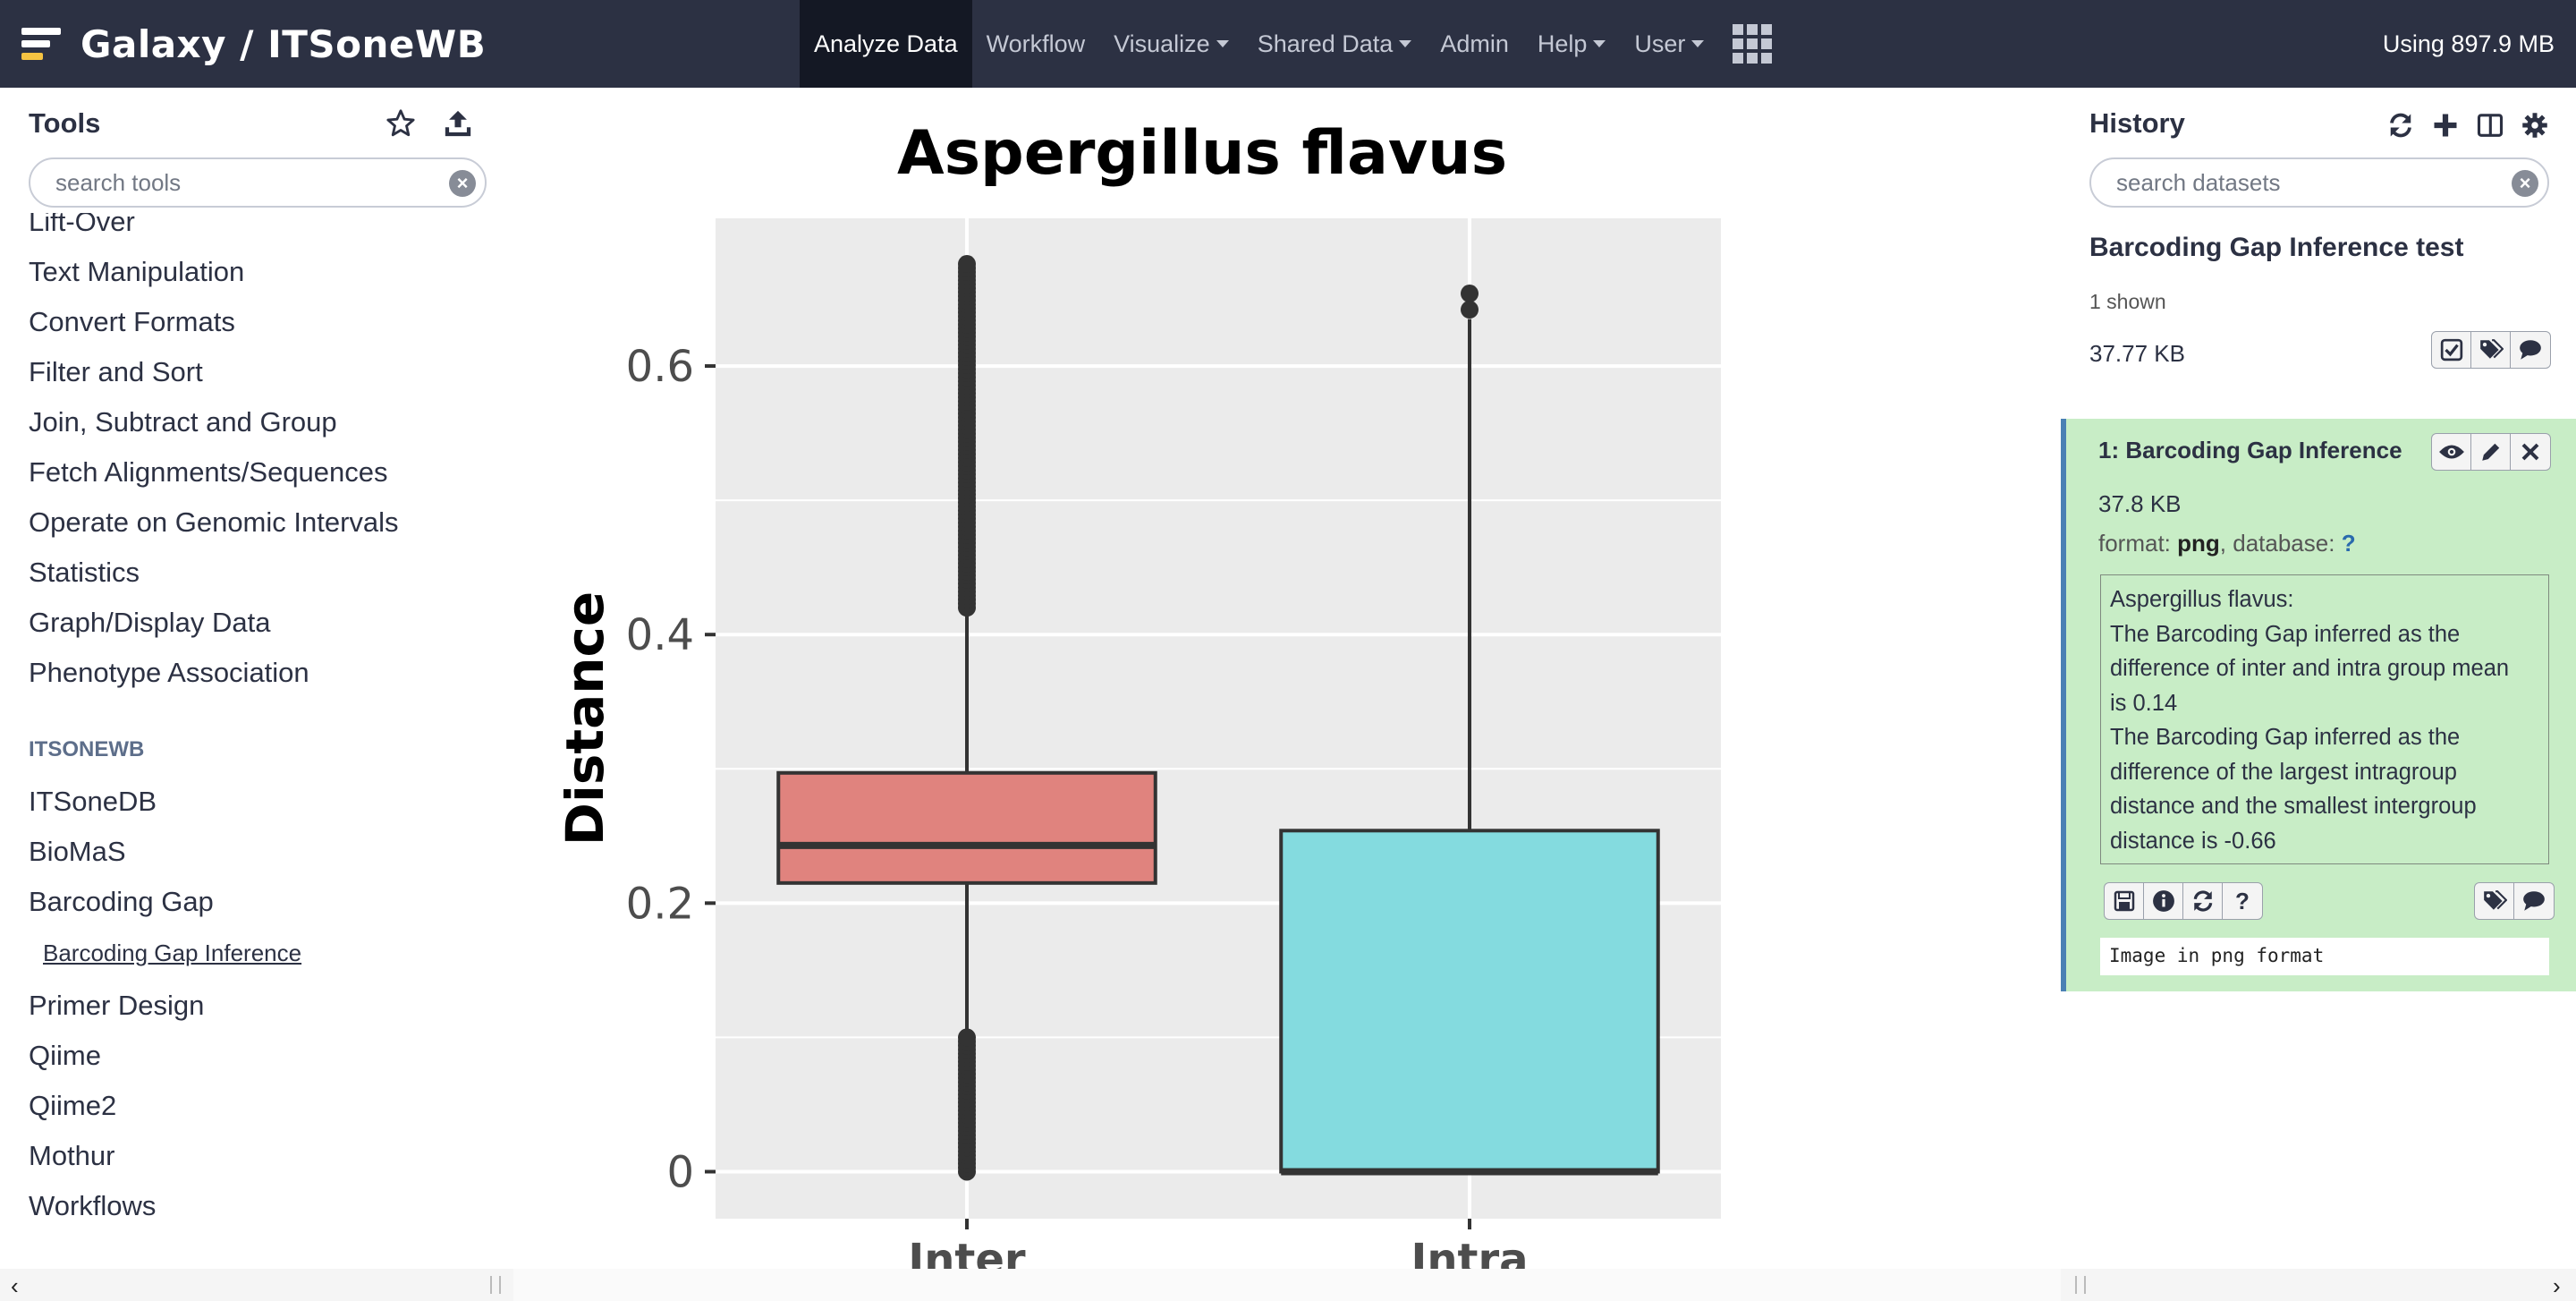  What do you see at coordinates (2276, 247) in the screenshot?
I see `history-name: Barcoding Gap Inference test` at bounding box center [2276, 247].